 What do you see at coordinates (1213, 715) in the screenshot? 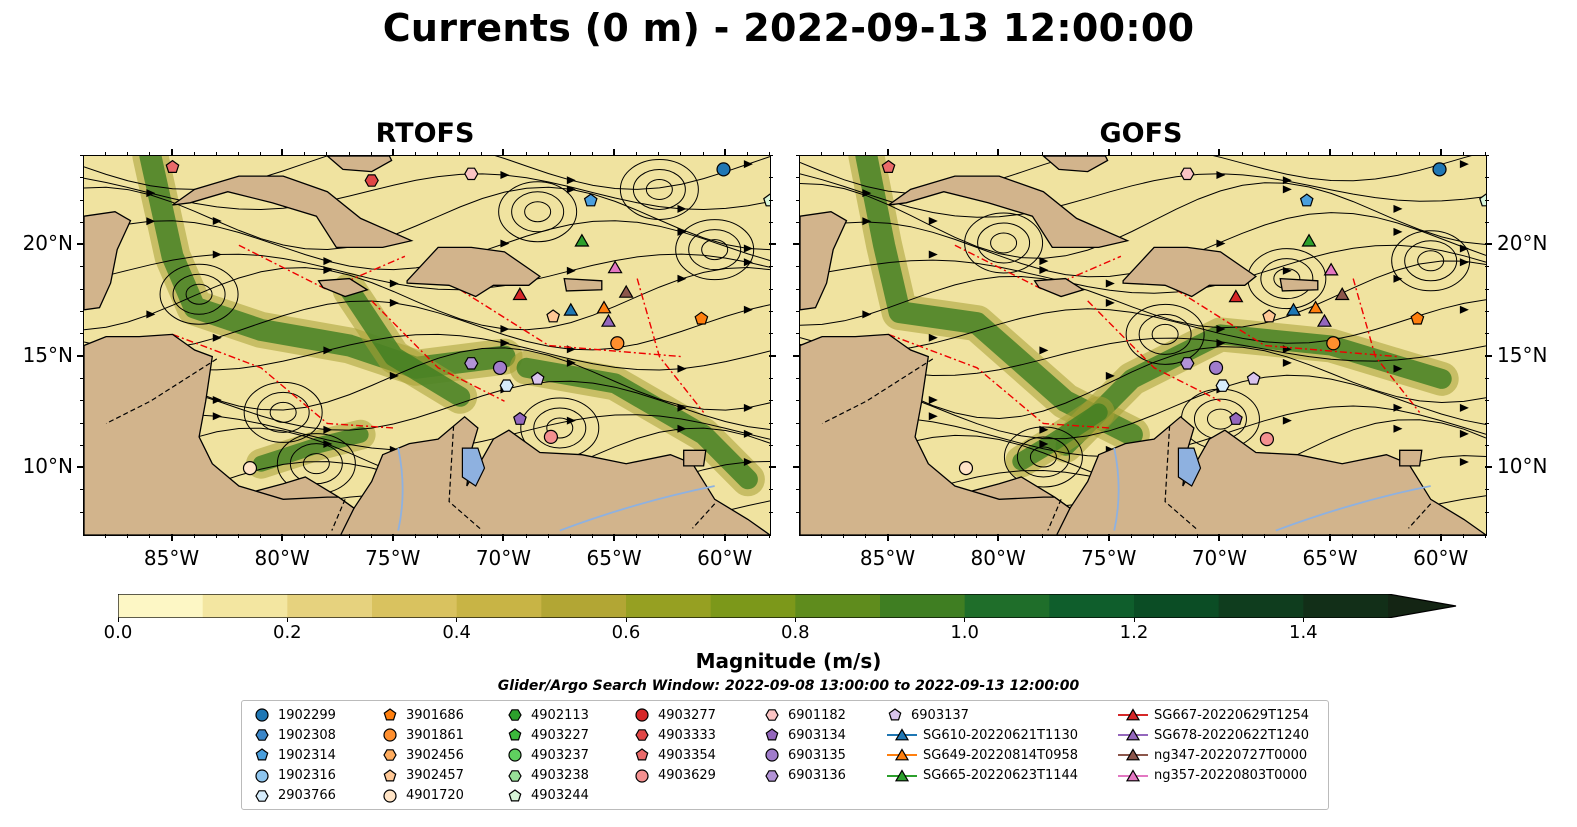
I see `legend-item: SG667-20220629T1254` at bounding box center [1213, 715].